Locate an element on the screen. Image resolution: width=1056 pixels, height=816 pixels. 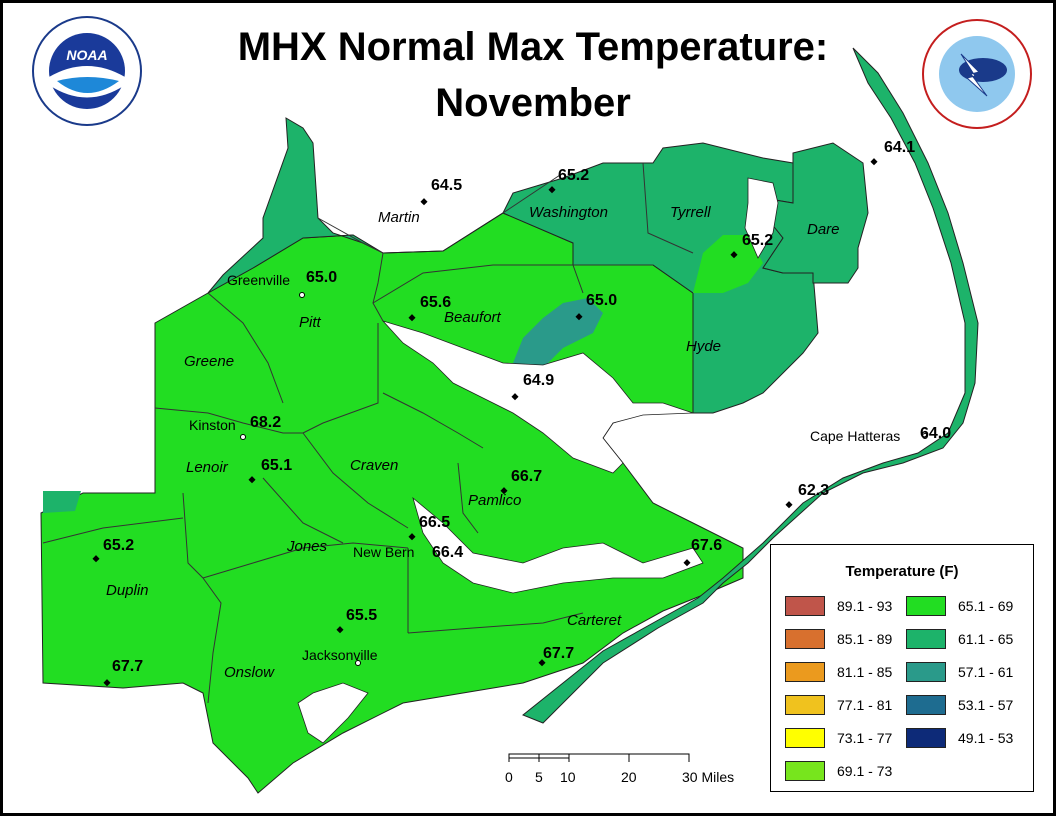
station-value: 65.5 is located at coordinates (362, 615).